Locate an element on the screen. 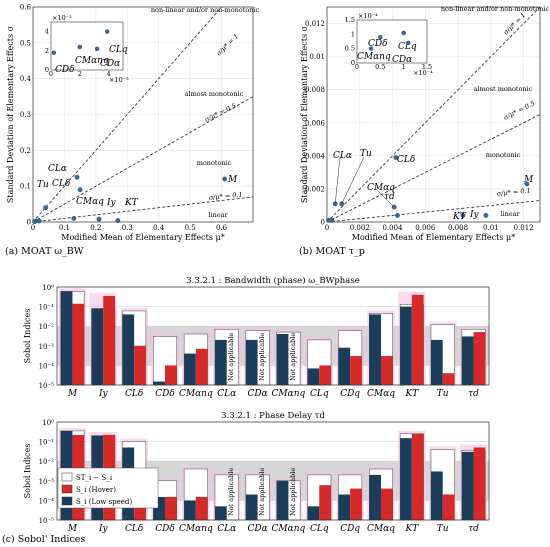 This screenshot has width=550, height=547. point-label: M is located at coordinates (232, 180).